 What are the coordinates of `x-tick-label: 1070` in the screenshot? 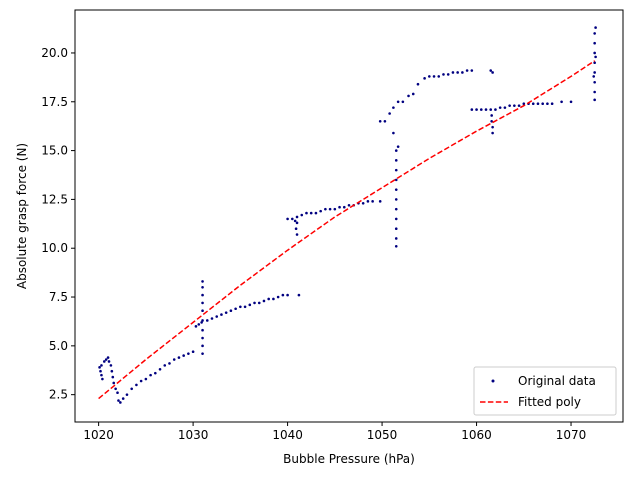 It's located at (571, 435).